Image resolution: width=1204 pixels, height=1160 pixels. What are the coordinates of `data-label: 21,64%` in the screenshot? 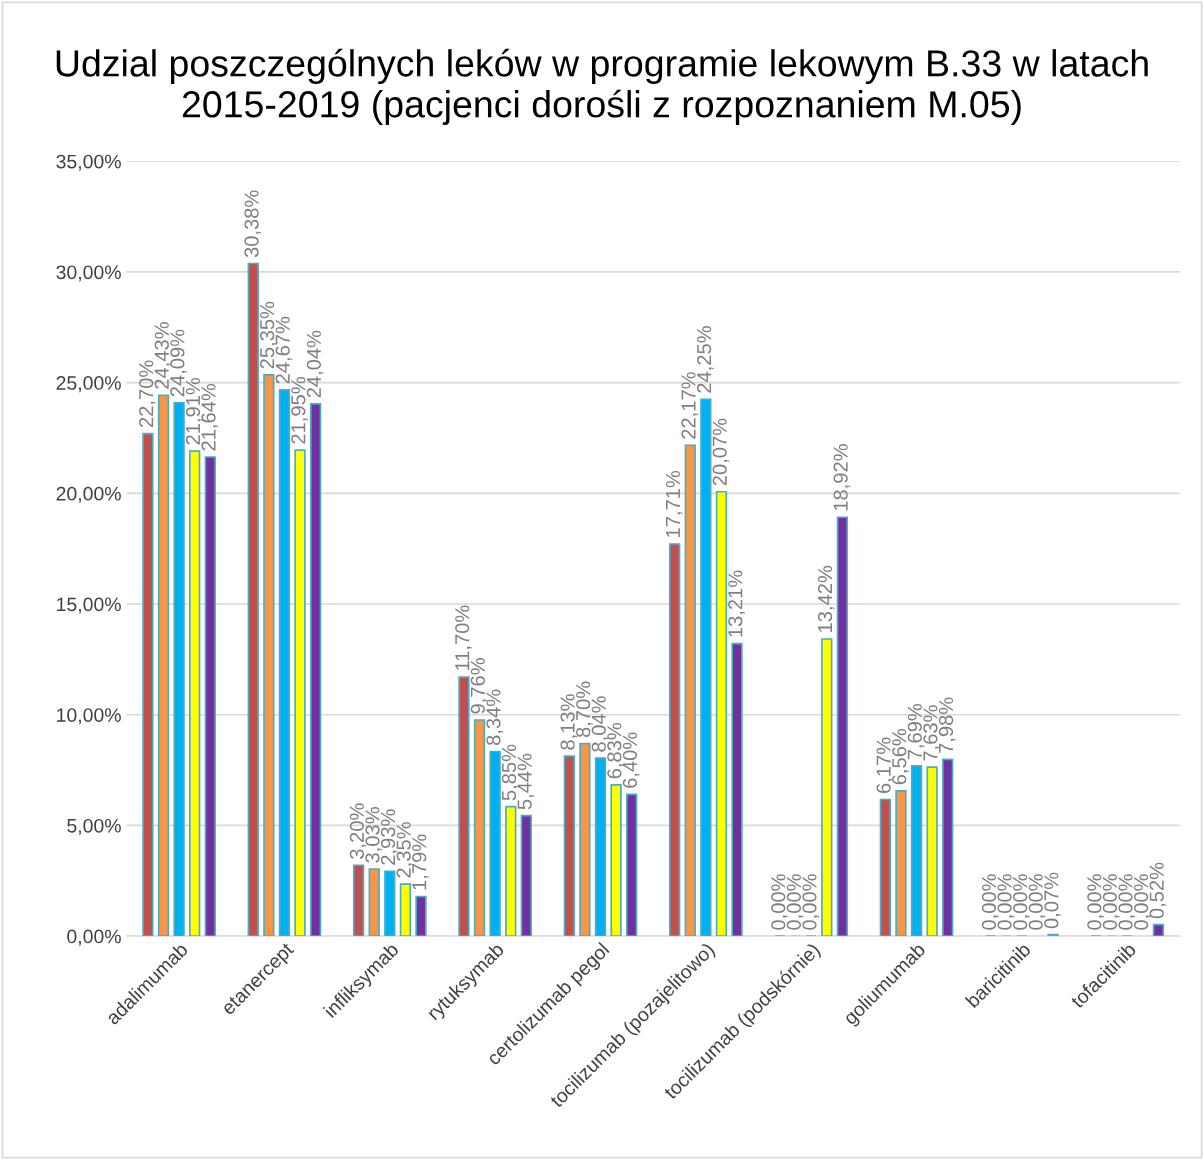 It's located at (210, 417).